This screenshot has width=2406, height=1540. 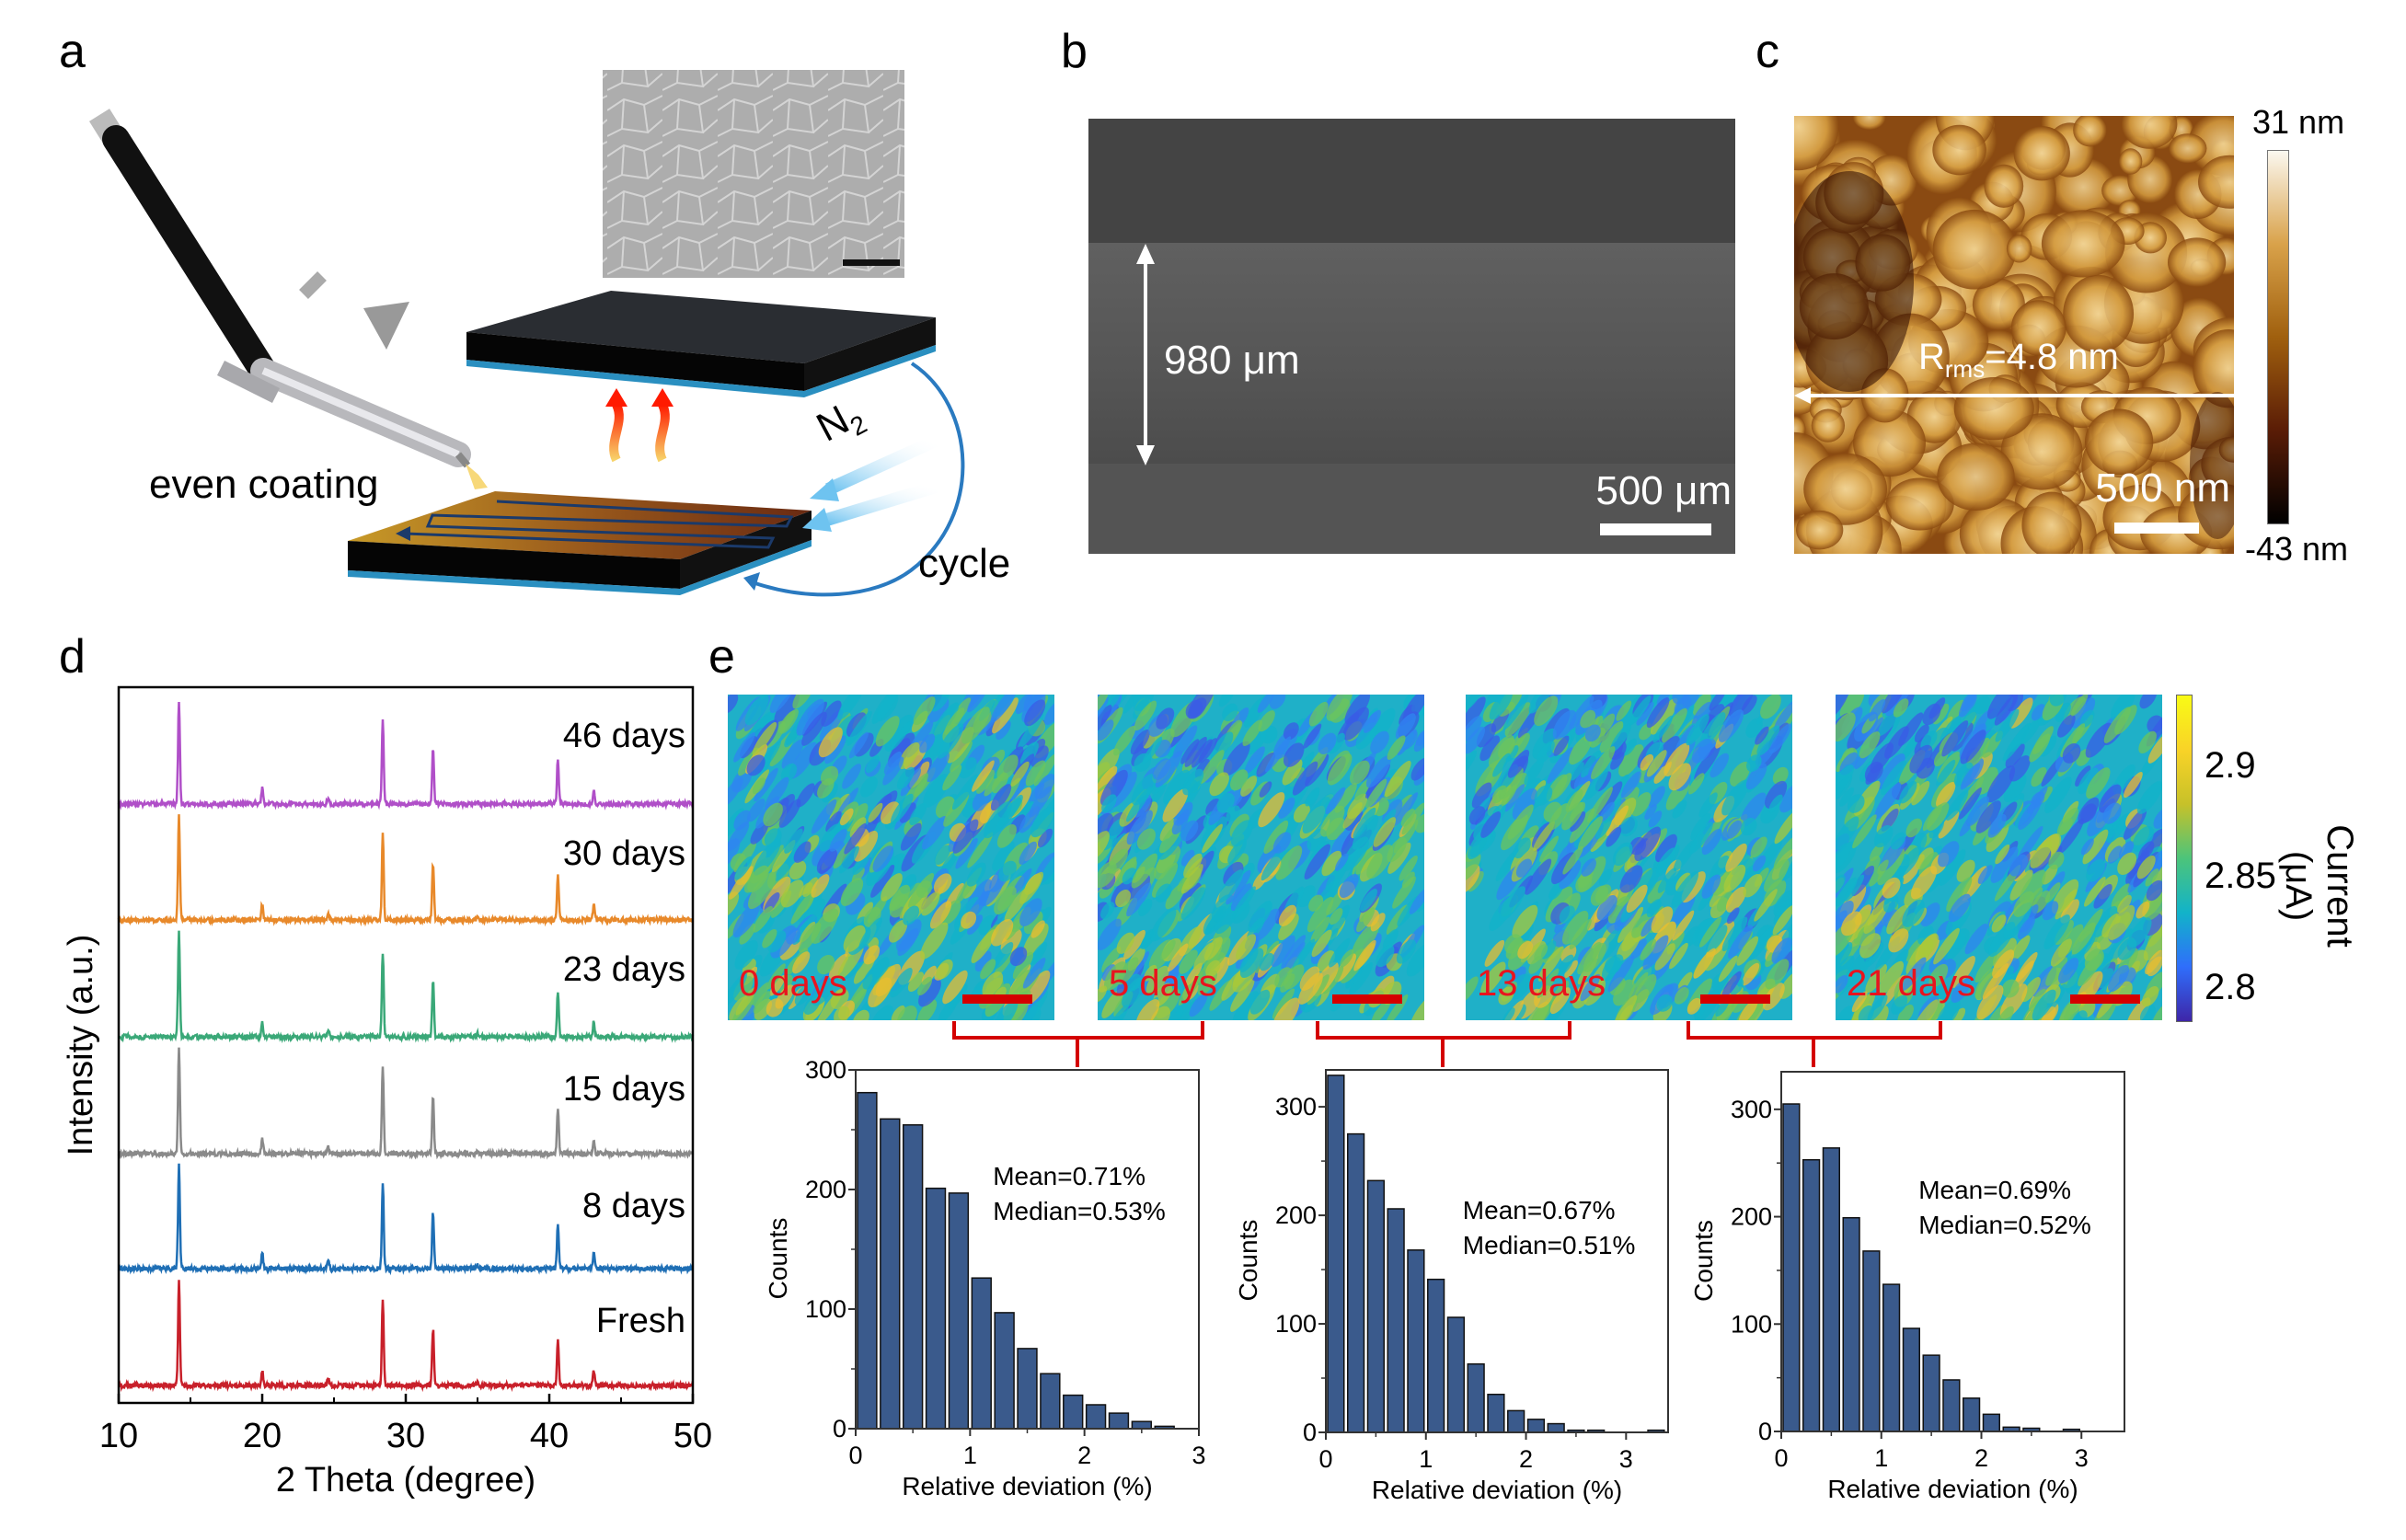 What do you see at coordinates (624, 853) in the screenshot?
I see `xrd-series-label: 30 days` at bounding box center [624, 853].